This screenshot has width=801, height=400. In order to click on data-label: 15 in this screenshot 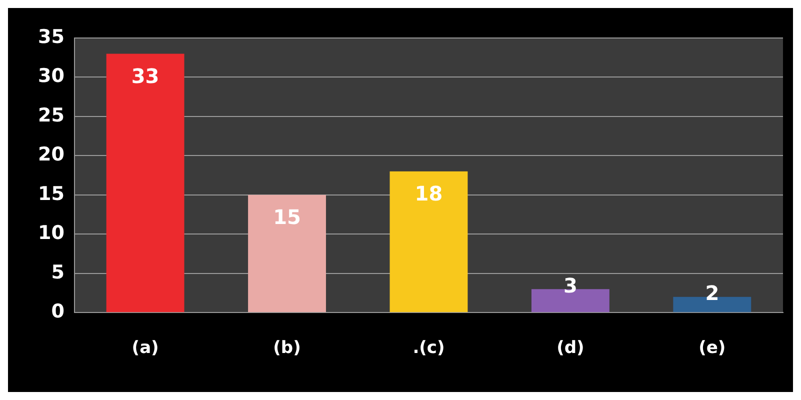, I will do `click(287, 217)`.